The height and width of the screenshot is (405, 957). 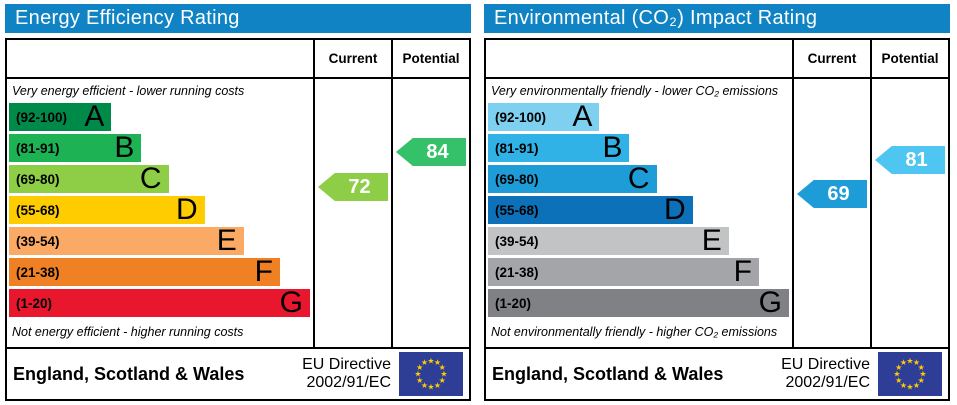 I want to click on band-range-label: (81-91), so click(x=517, y=148).